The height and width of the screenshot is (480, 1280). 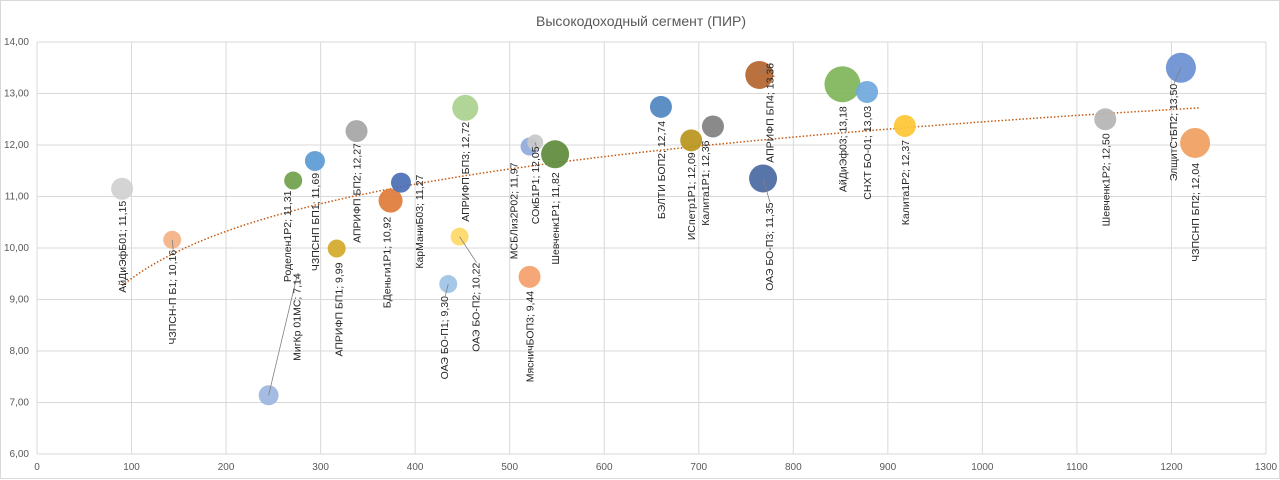 What do you see at coordinates (906, 182) in the screenshot?
I see `data-label: Калита1Р2; 12,37` at bounding box center [906, 182].